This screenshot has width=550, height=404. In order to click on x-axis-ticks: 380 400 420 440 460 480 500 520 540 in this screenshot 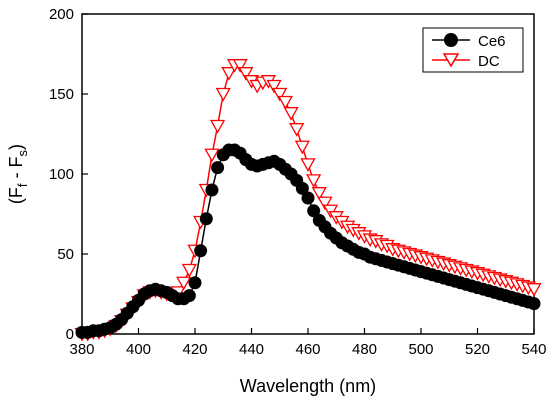, I will do `click(308, 343)`.